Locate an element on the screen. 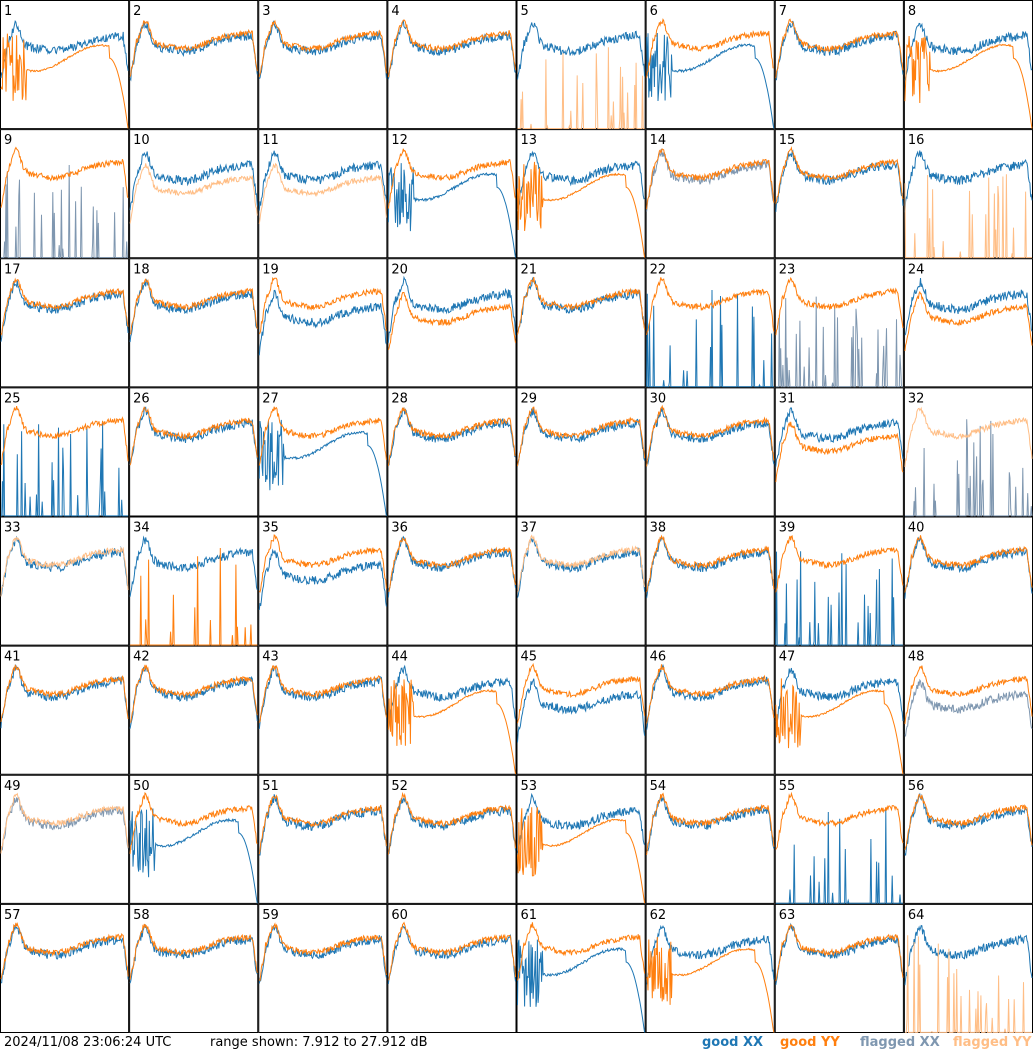 Image resolution: width=1033 pixels, height=1053 pixels. tile-number: 14 is located at coordinates (658, 140).